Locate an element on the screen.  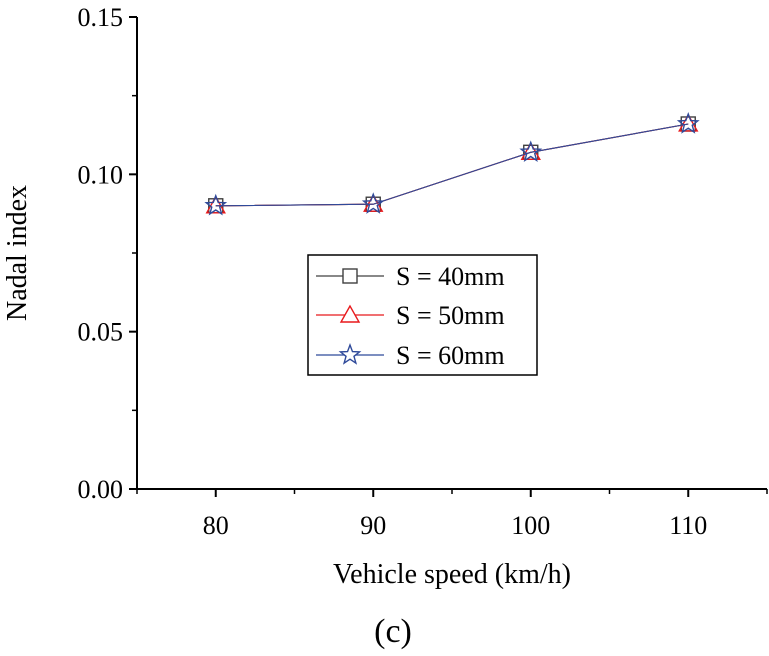
y-tick-label: 0.10 is located at coordinates (101, 174).